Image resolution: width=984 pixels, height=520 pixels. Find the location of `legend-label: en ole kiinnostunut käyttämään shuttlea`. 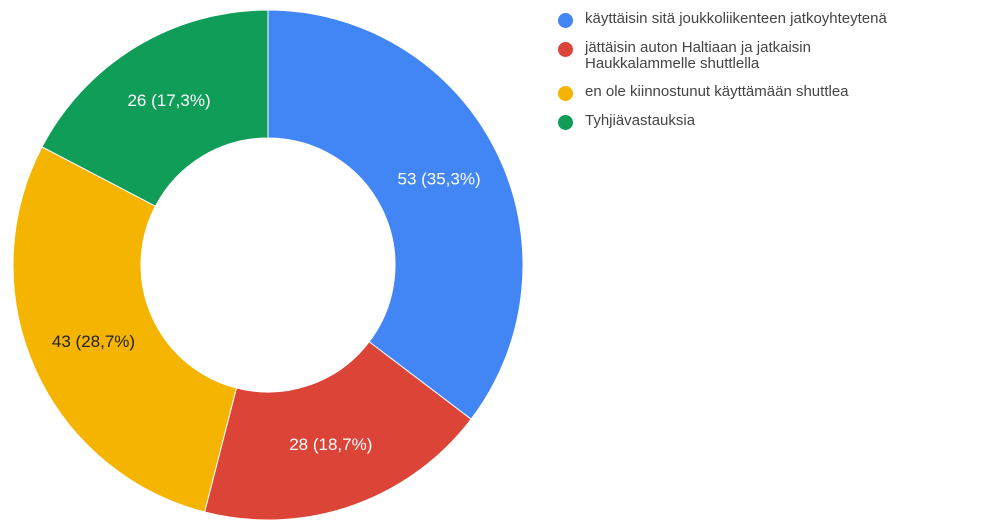

legend-label: en ole kiinnostunut käyttämään shuttlea is located at coordinates (717, 91).